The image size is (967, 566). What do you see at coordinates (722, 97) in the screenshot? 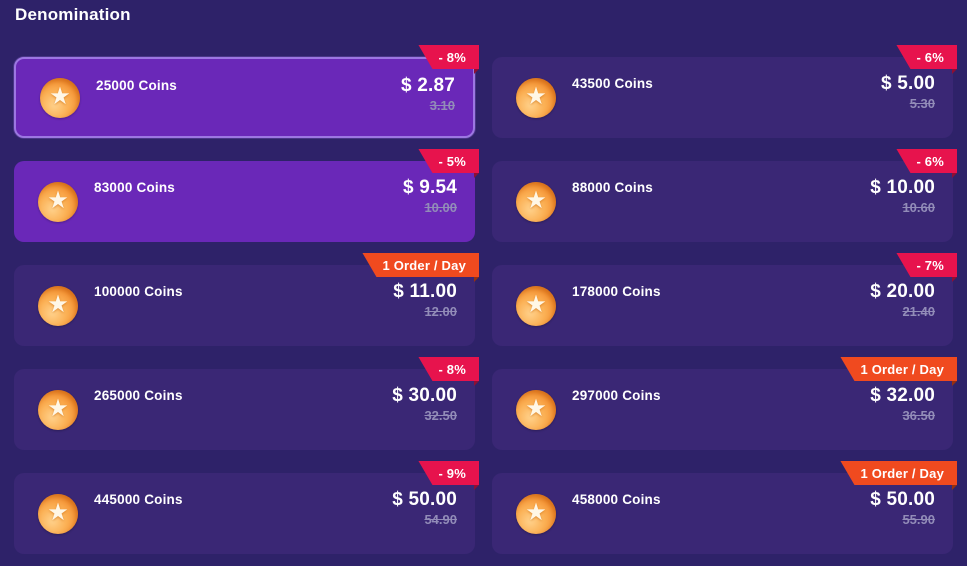
I see `denomination-card: ★ 43500 Coins $ 5.00 5.30` at bounding box center [722, 97].